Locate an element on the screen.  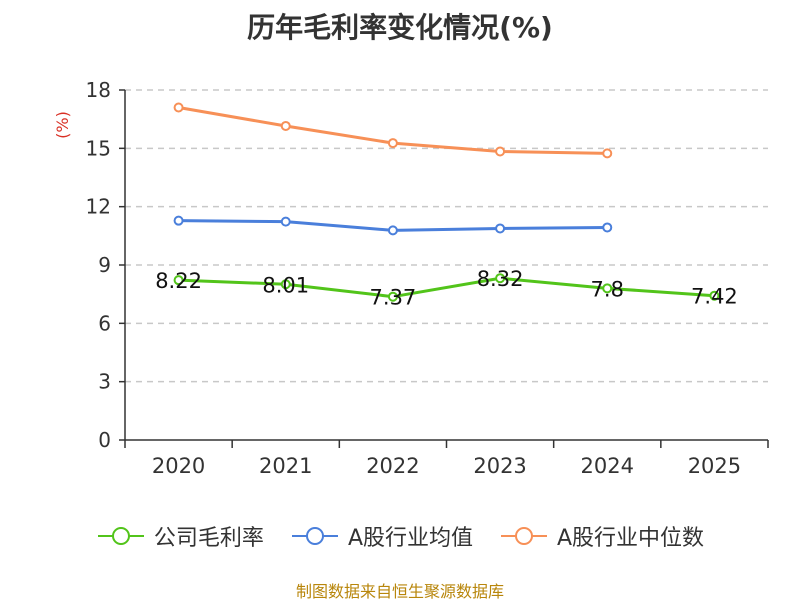
legend: 公司毛利率 A股行业均值 A股行业中位数 is located at coordinates (400, 536).